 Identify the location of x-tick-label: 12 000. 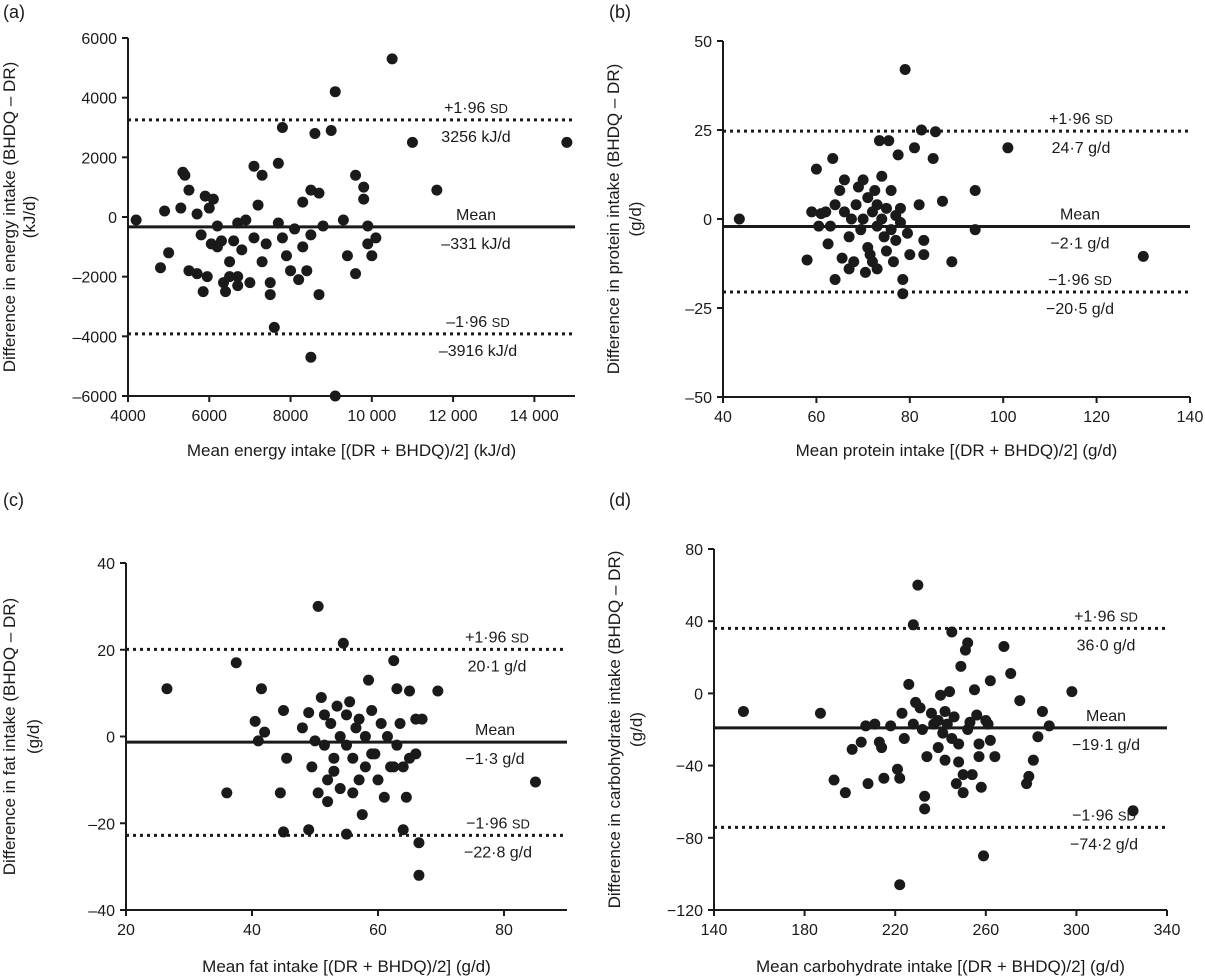
(453, 416).